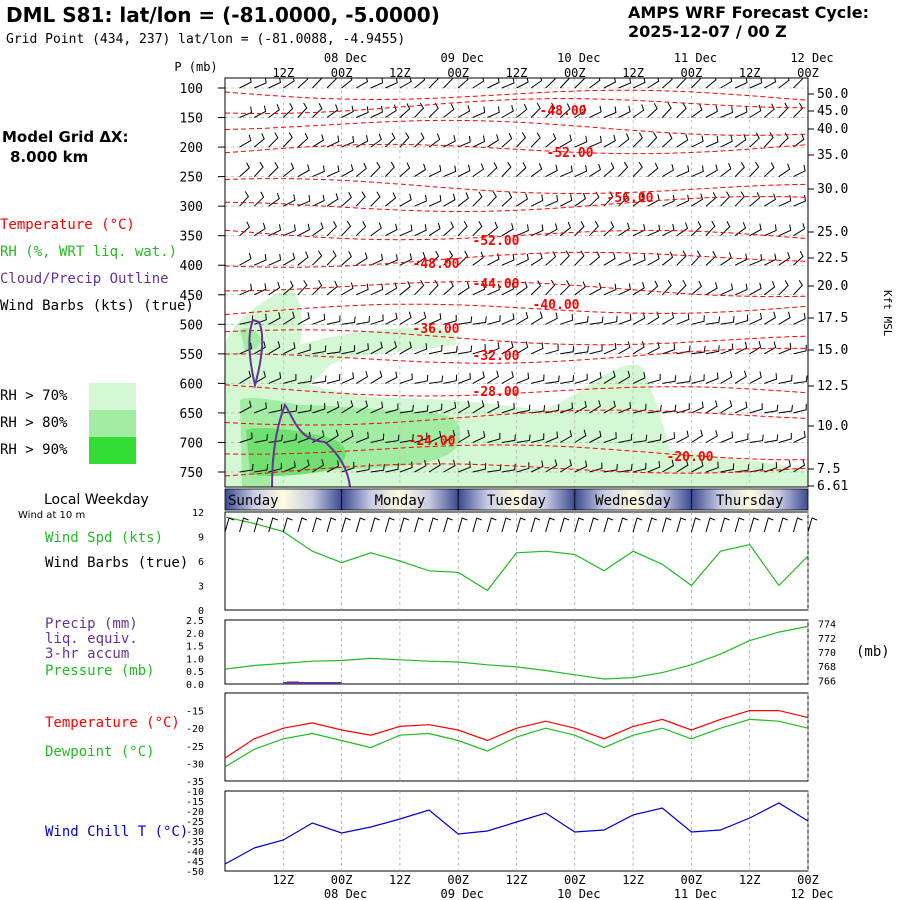 The height and width of the screenshot is (900, 900). Describe the element at coordinates (195, 764) in the screenshot. I see `temperature-tick-label: -30` at that location.